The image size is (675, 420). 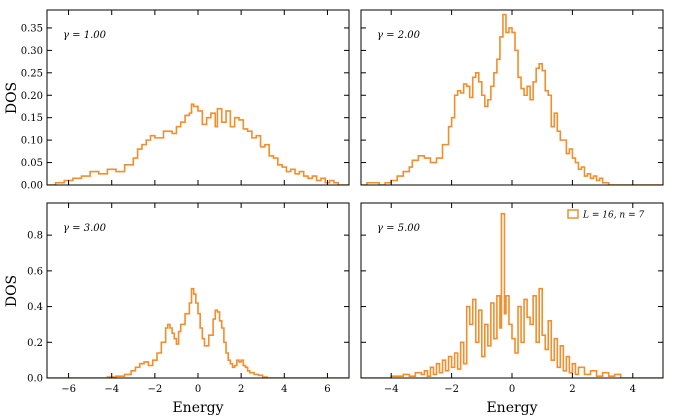 What do you see at coordinates (12, 291) in the screenshot?
I see `y-axis-label-bottom: DOS` at bounding box center [12, 291].